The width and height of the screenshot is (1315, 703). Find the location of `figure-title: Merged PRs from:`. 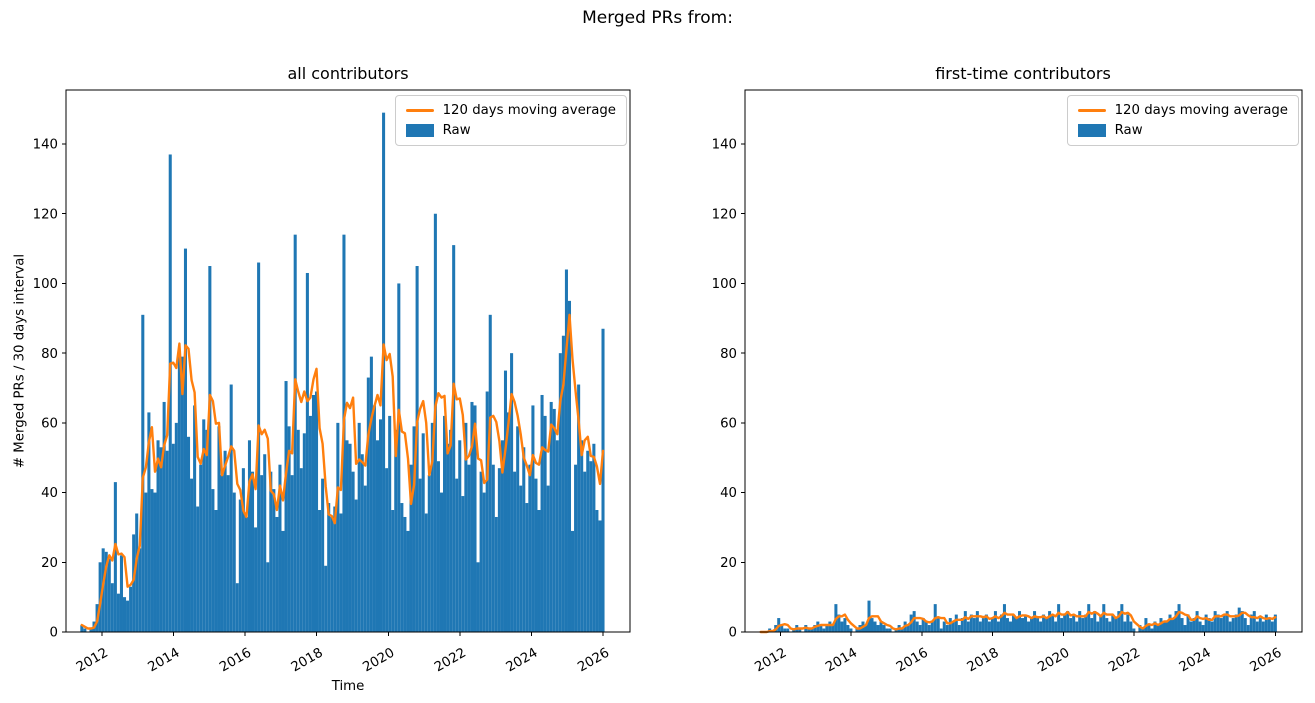

figure-title: Merged PRs from: is located at coordinates (657, 18).